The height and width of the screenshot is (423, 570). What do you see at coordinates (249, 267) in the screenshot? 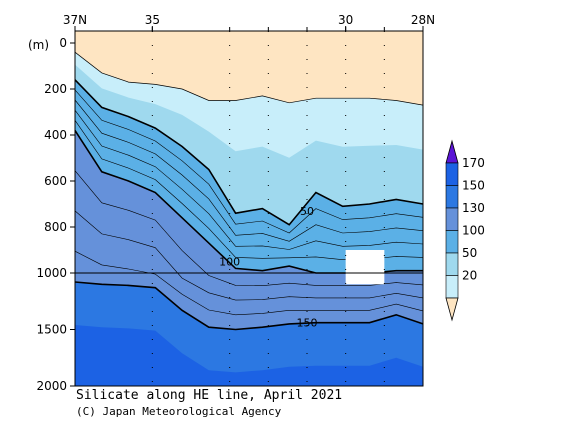
I see `missing-data-region` at bounding box center [249, 267].